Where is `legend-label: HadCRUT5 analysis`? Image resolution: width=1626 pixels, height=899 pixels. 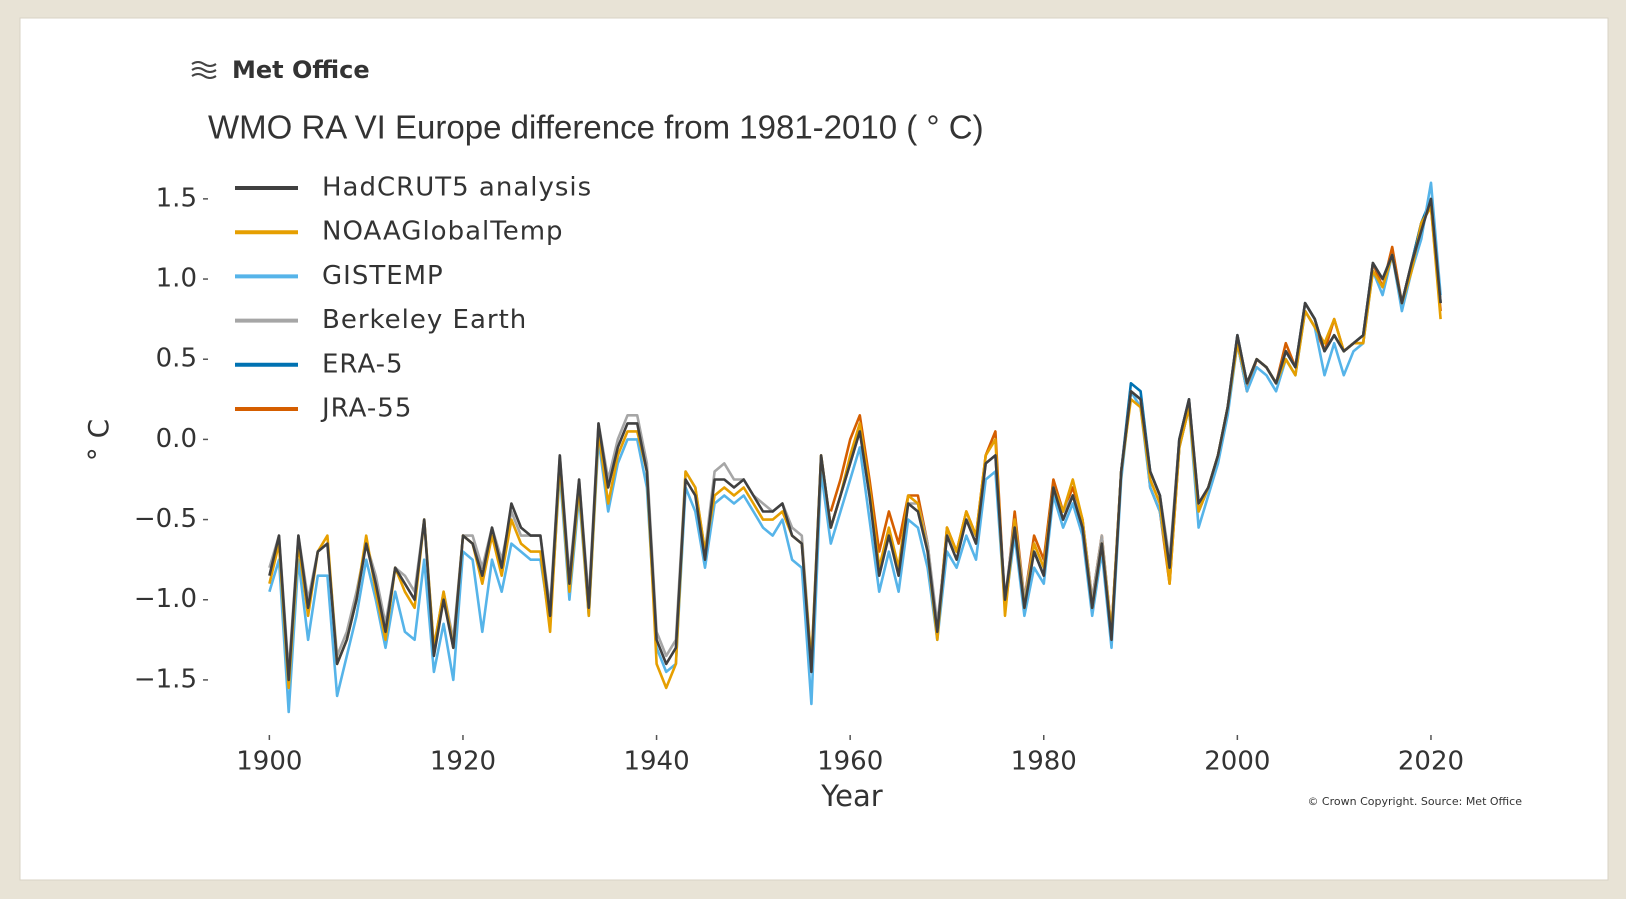 legend-label: HadCRUT5 analysis is located at coordinates (457, 188).